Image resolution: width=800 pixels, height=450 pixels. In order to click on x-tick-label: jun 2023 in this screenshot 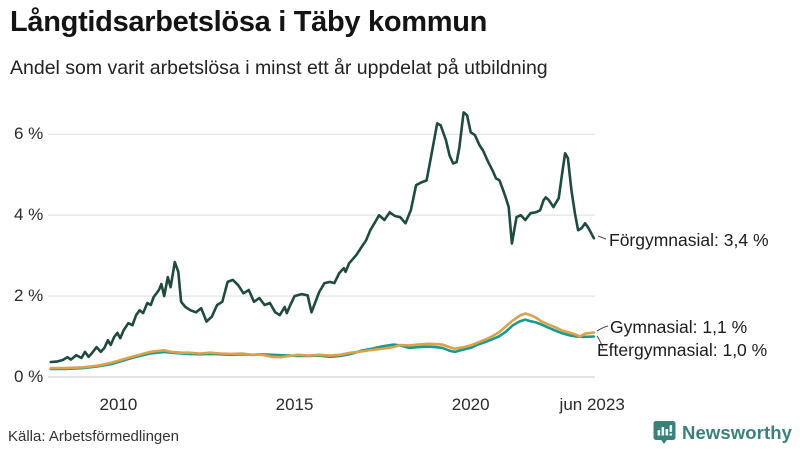, I will do `click(592, 404)`.